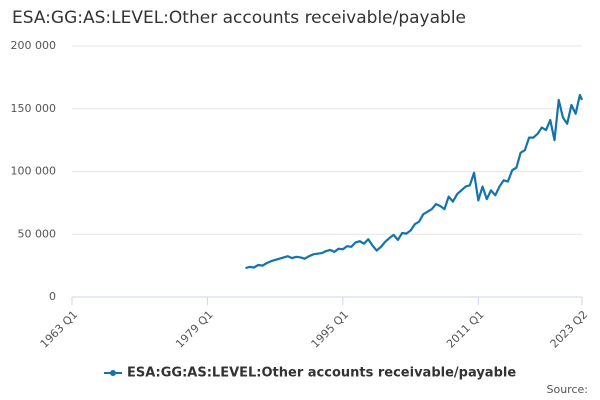  Describe the element at coordinates (569, 329) in the screenshot. I see `x-tick-label: 2023 Q2` at that location.